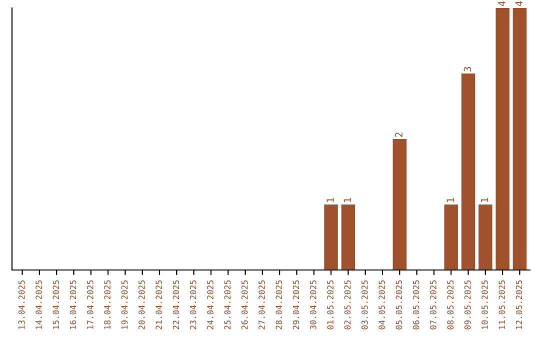 The image size is (540, 340). What do you see at coordinates (90, 304) in the screenshot?
I see `x-tick-label: 17.04.2025` at bounding box center [90, 304].